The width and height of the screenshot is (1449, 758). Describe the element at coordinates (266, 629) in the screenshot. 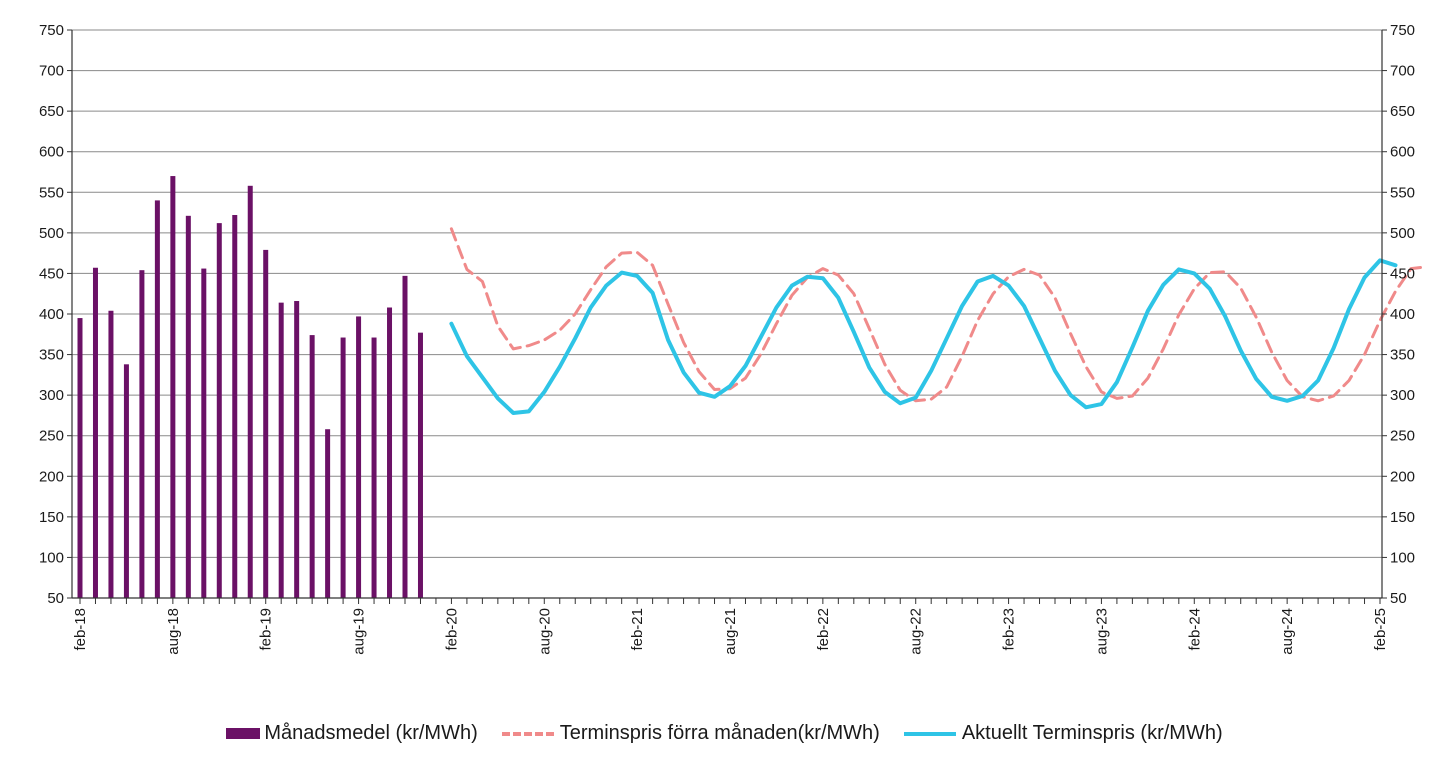

I see `x-tick-label: feb-19` at that location.